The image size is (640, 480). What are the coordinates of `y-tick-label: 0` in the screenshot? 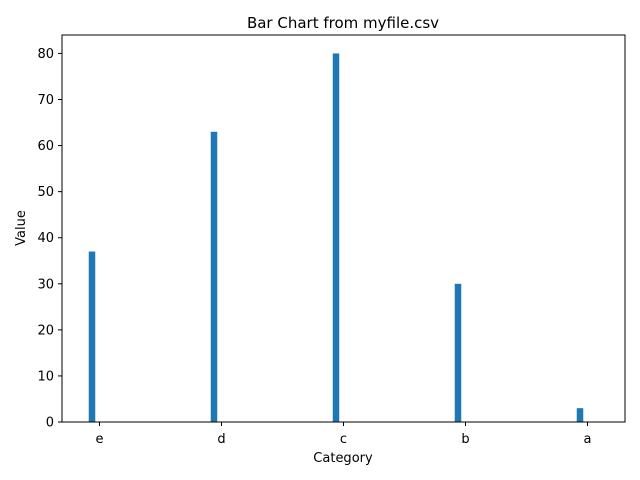 It's located at (50, 423).